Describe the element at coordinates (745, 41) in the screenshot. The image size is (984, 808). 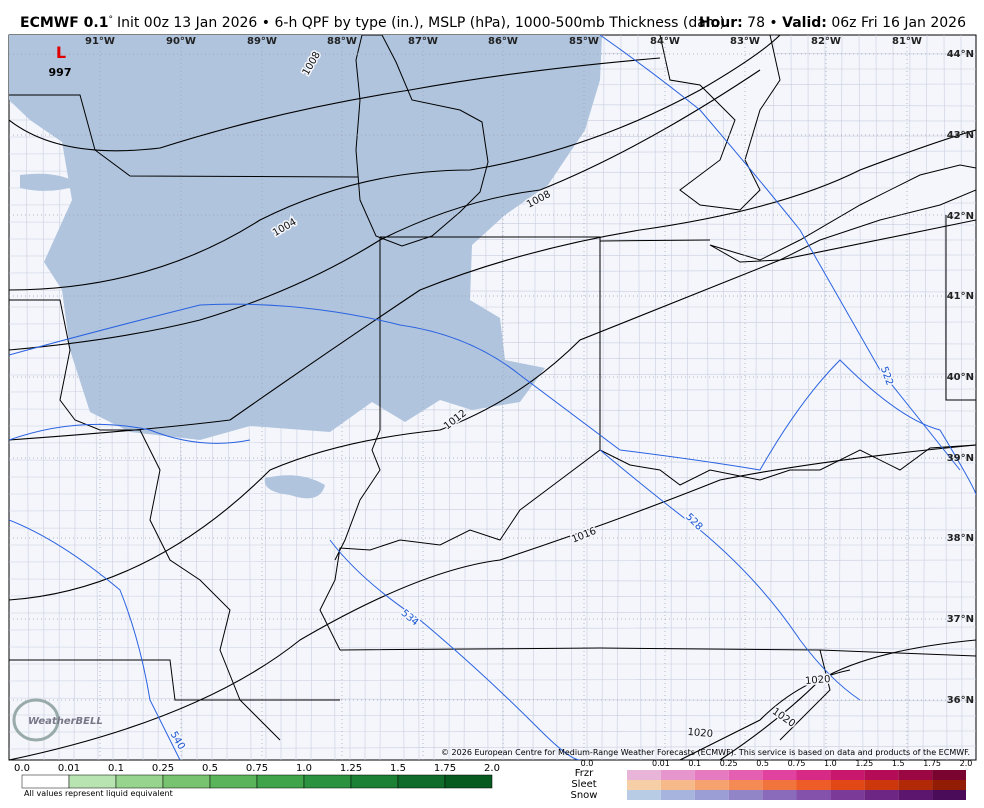
I see `longitude-label: 83°W` at that location.